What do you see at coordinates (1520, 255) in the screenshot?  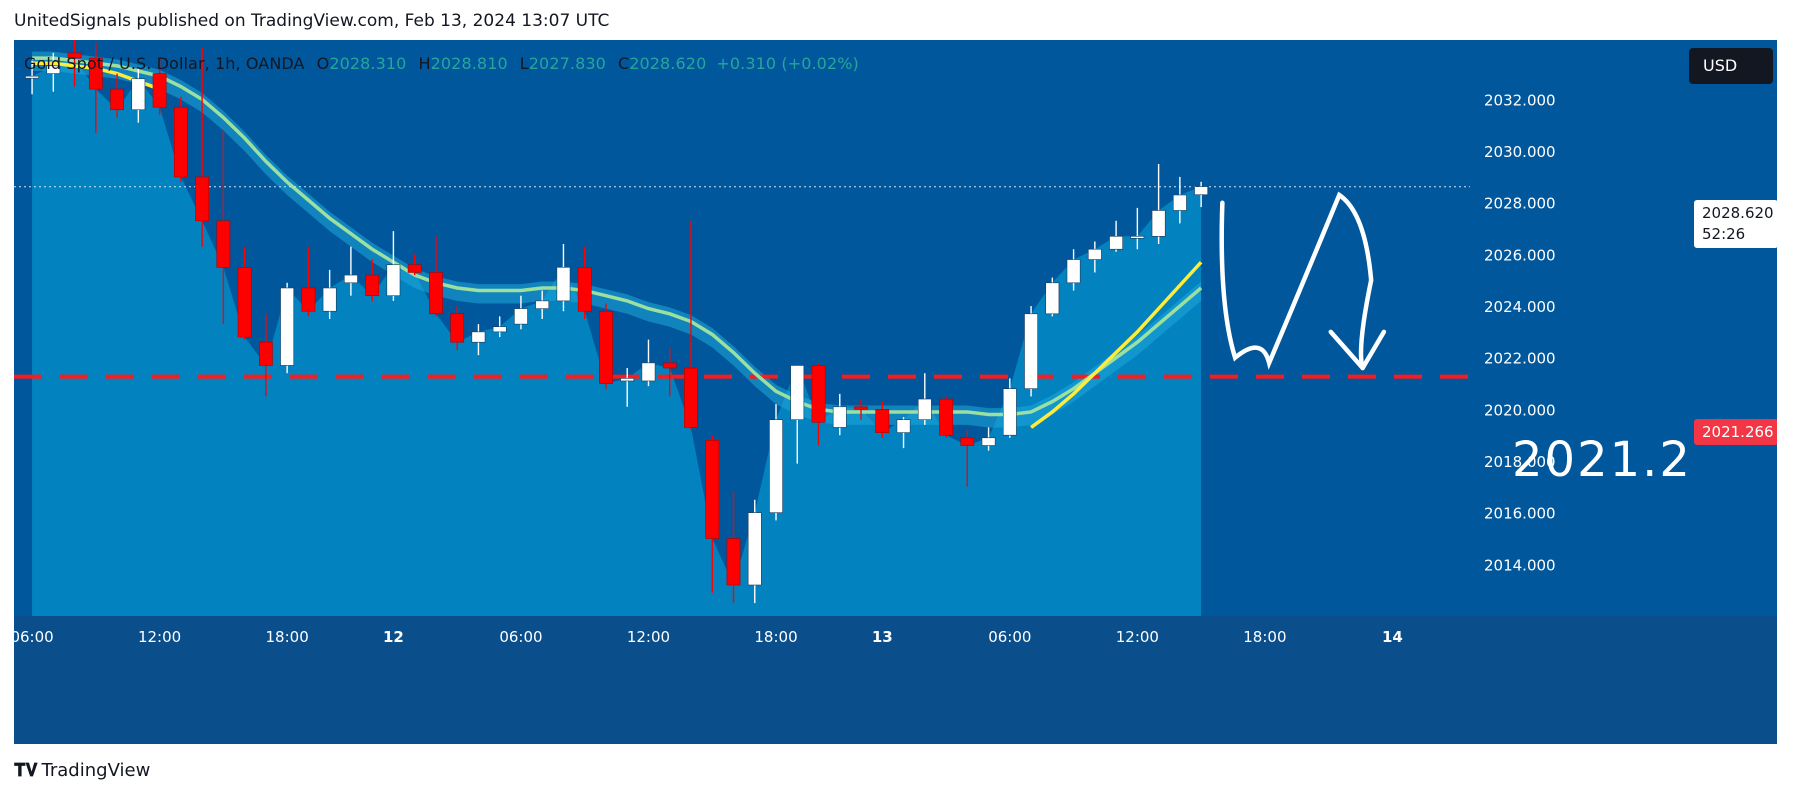 I see `y-tick-label: 2026.000` at bounding box center [1520, 255].